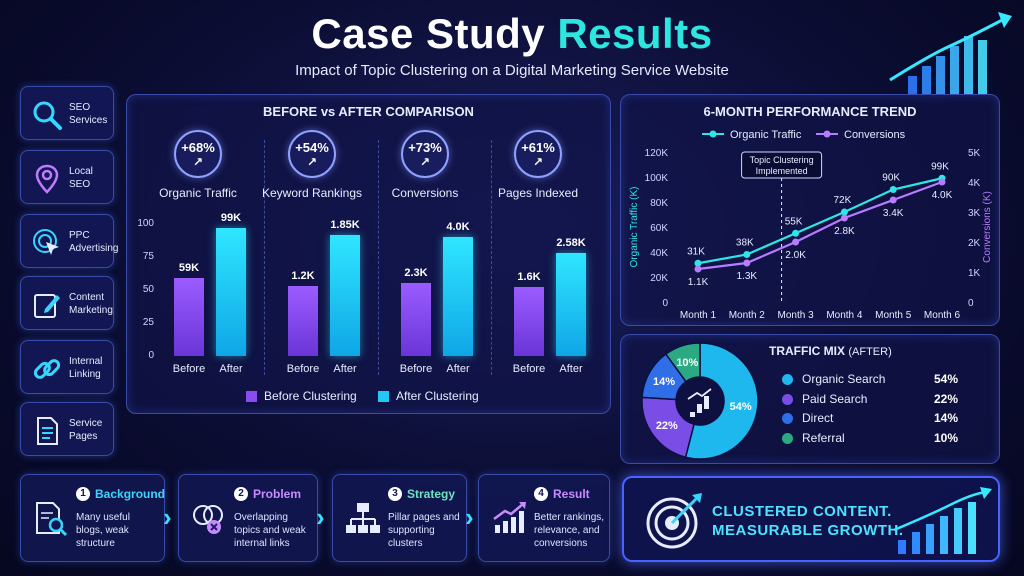  Describe the element at coordinates (425, 147) in the screenshot. I see `metric-change-value: +73%` at that location.